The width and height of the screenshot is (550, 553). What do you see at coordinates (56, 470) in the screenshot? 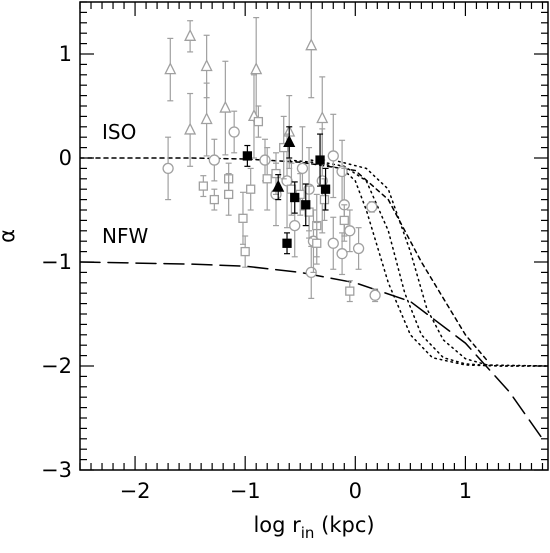
I see `y-tick-label: −3` at bounding box center [56, 470].